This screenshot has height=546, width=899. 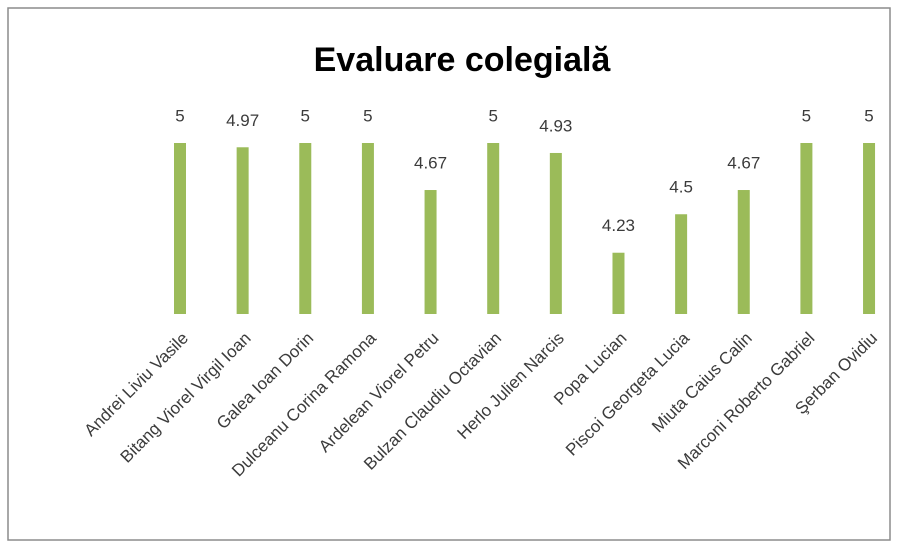 What do you see at coordinates (463, 60) in the screenshot?
I see `chart-title: Evaluare colegială` at bounding box center [463, 60].